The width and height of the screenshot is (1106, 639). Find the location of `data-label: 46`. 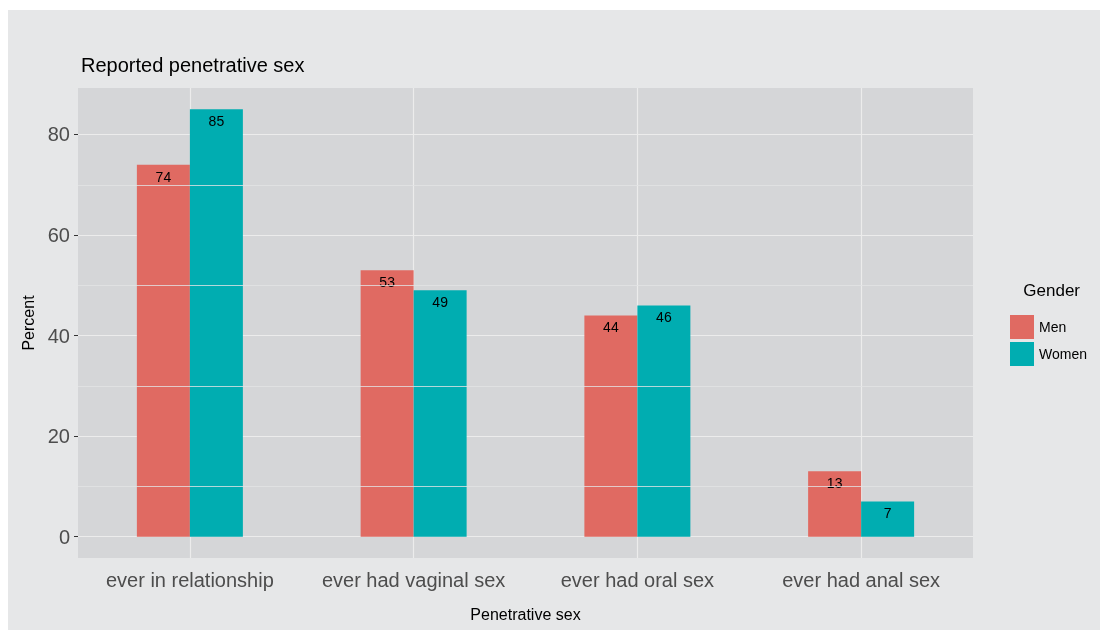

data-label: 46 is located at coordinates (664, 317).